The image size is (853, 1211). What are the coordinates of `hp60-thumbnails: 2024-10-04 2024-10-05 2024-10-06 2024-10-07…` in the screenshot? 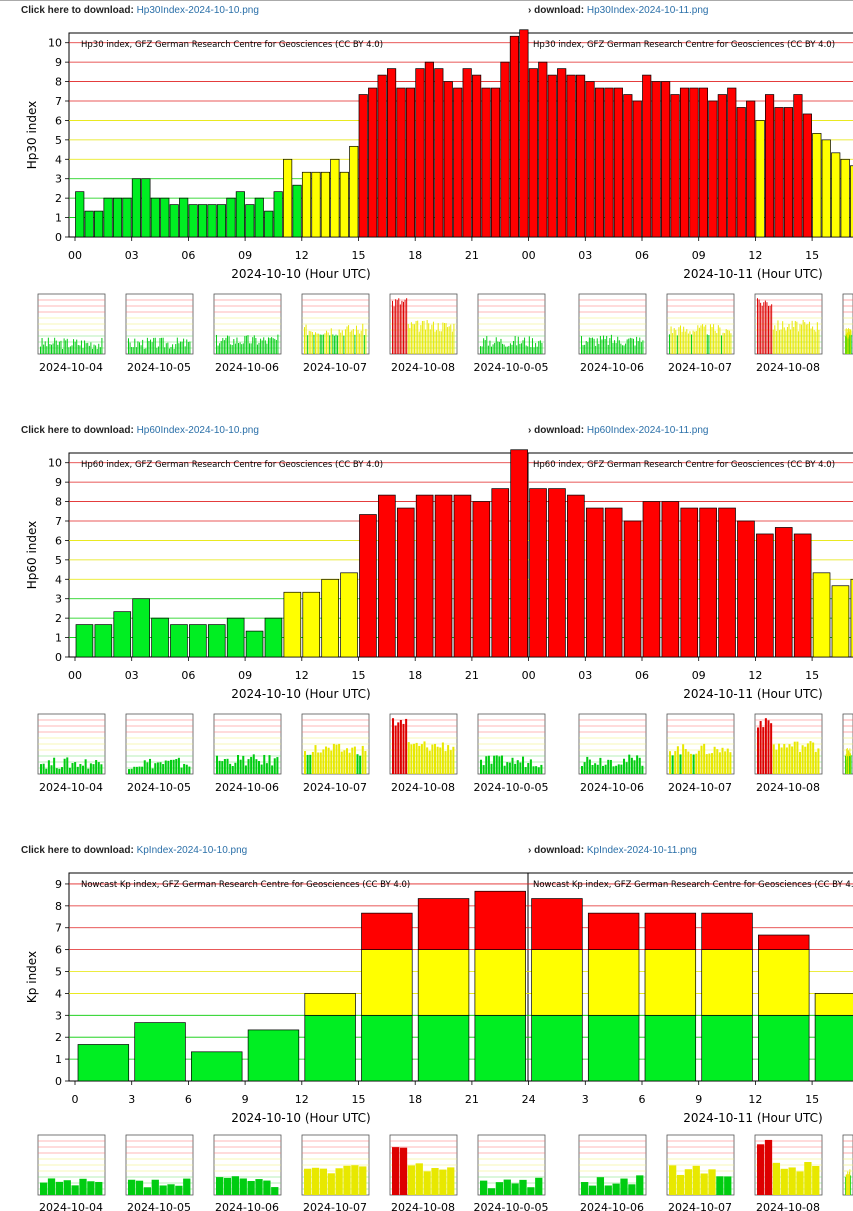 It's located at (445, 753).